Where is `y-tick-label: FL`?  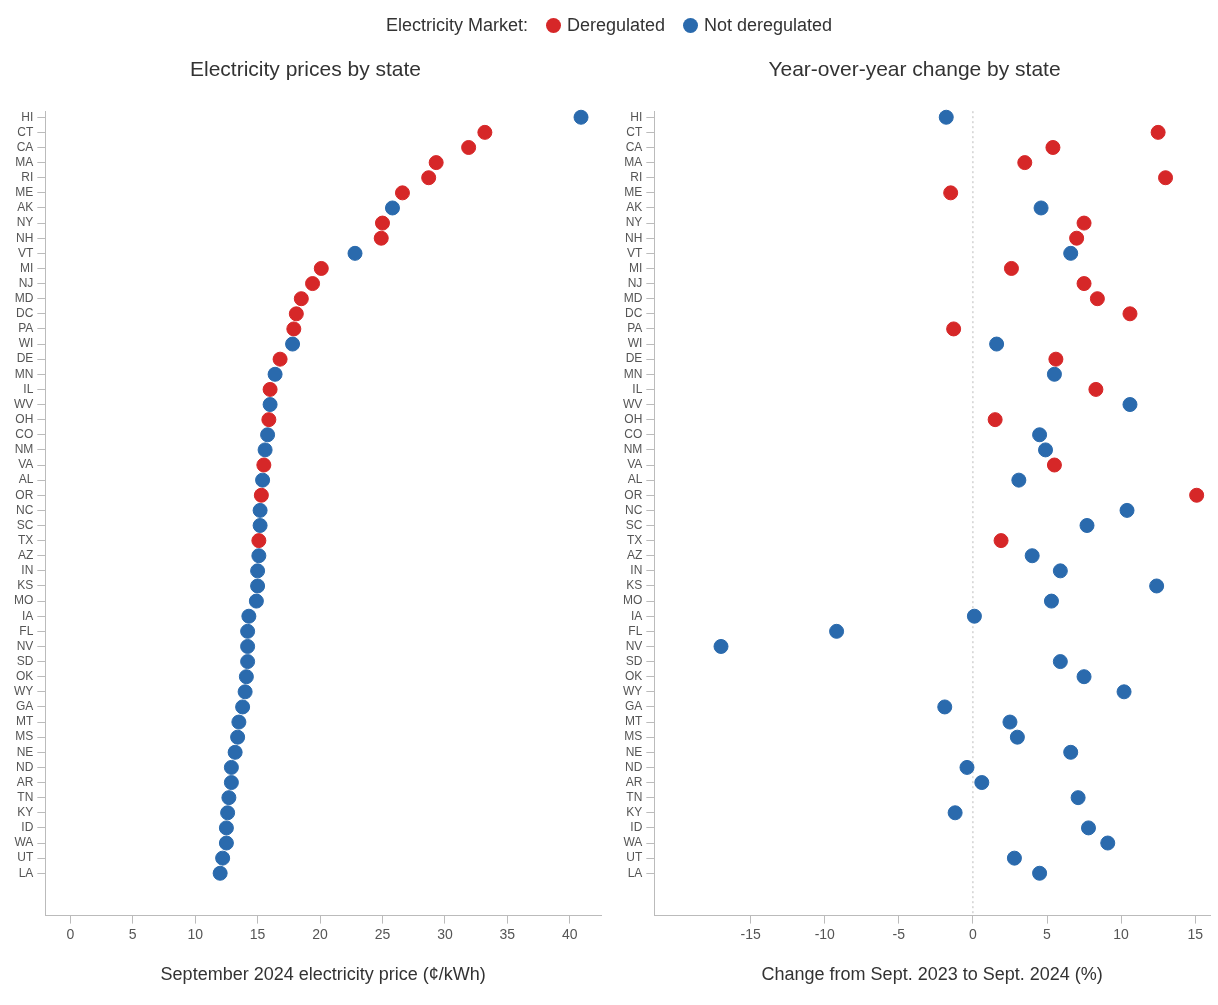
y-tick-label: FL is located at coordinates (26, 630).